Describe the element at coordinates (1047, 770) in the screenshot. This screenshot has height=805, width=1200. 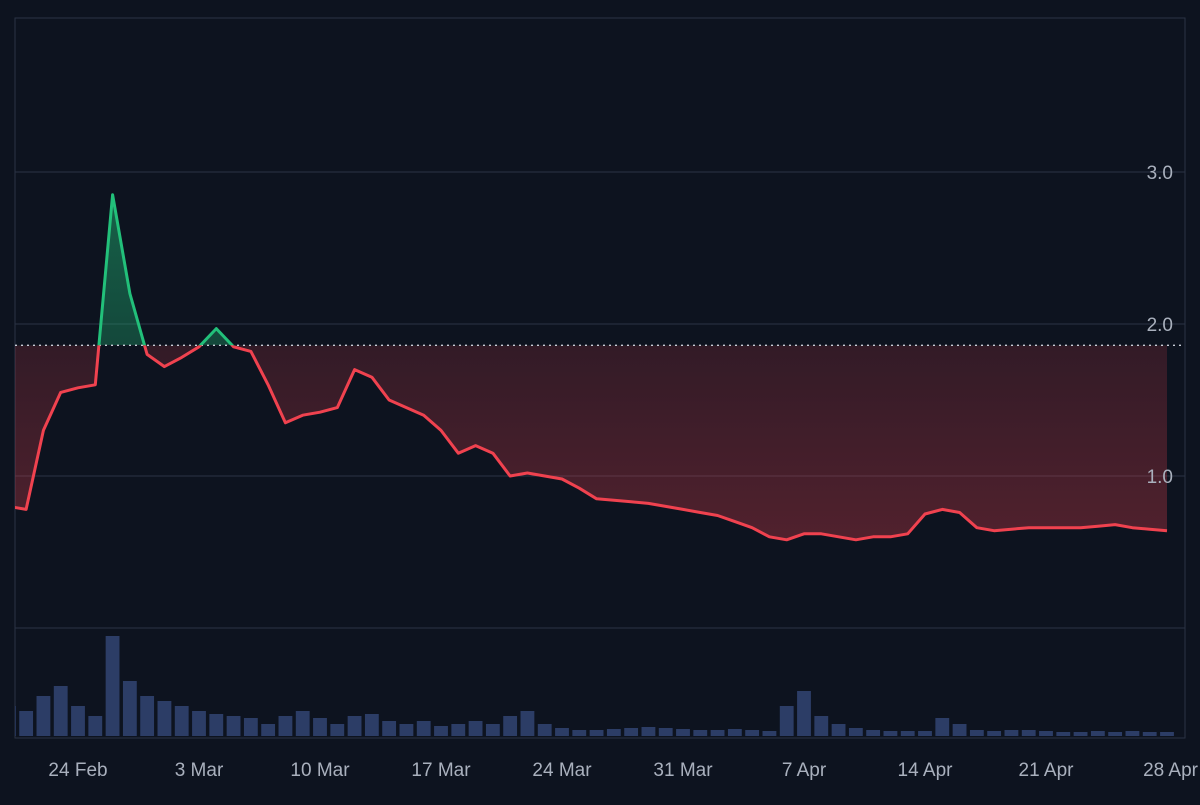
I see `x-tick-label: 21 Apr` at that location.